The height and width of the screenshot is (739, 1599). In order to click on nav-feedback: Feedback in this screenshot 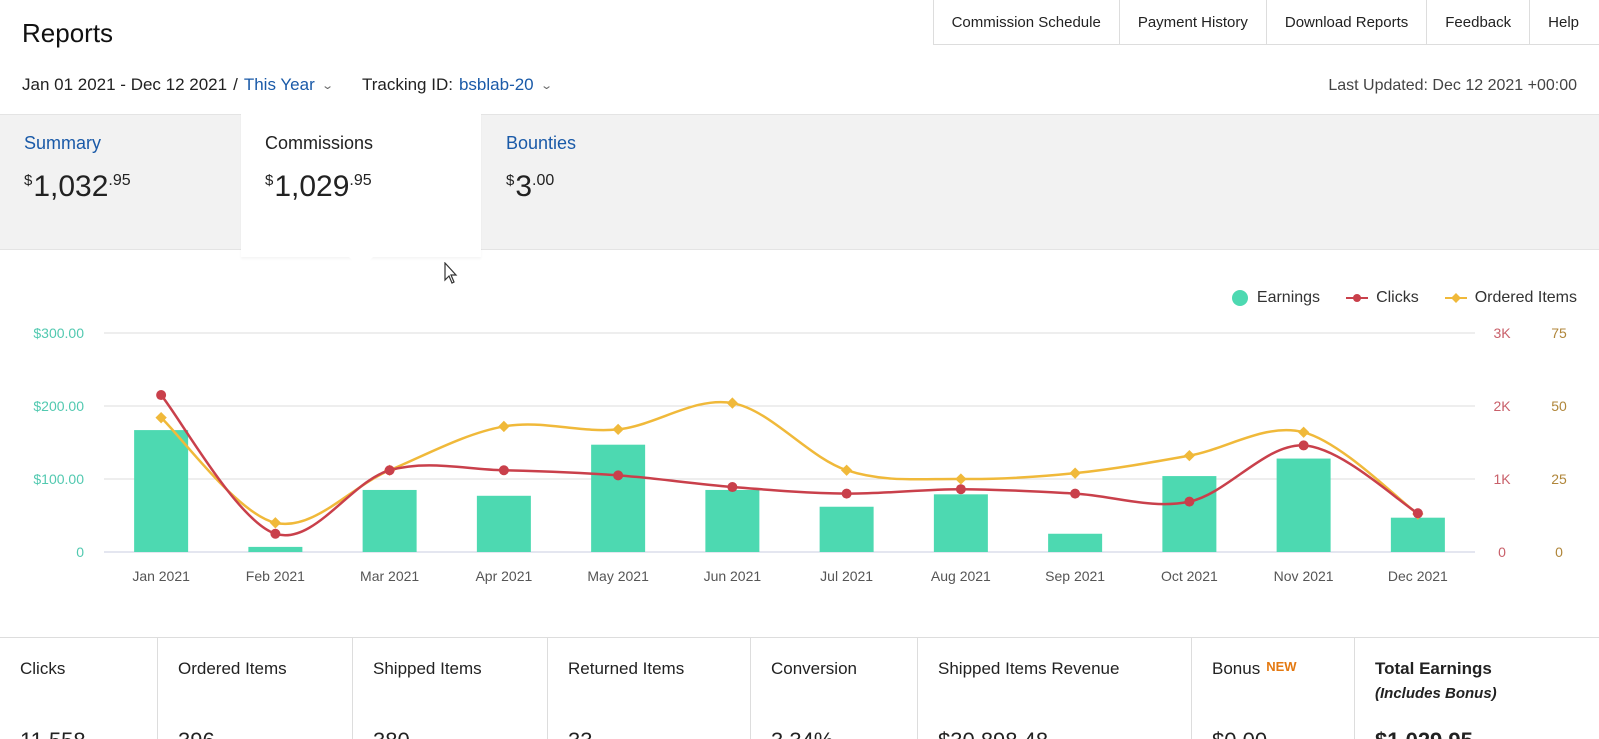, I will do `click(1479, 22)`.